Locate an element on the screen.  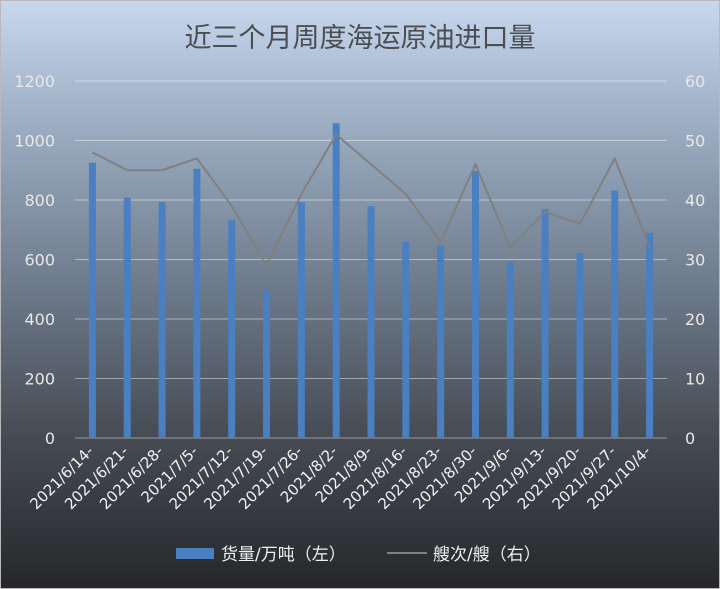
right-tick-label: 10 is located at coordinates (695, 379).